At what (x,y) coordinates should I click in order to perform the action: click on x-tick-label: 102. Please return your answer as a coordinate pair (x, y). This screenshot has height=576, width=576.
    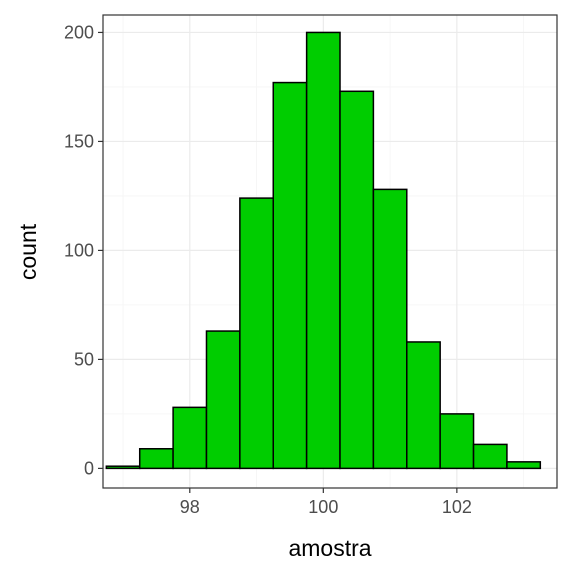
    Looking at the image, I should click on (457, 507).